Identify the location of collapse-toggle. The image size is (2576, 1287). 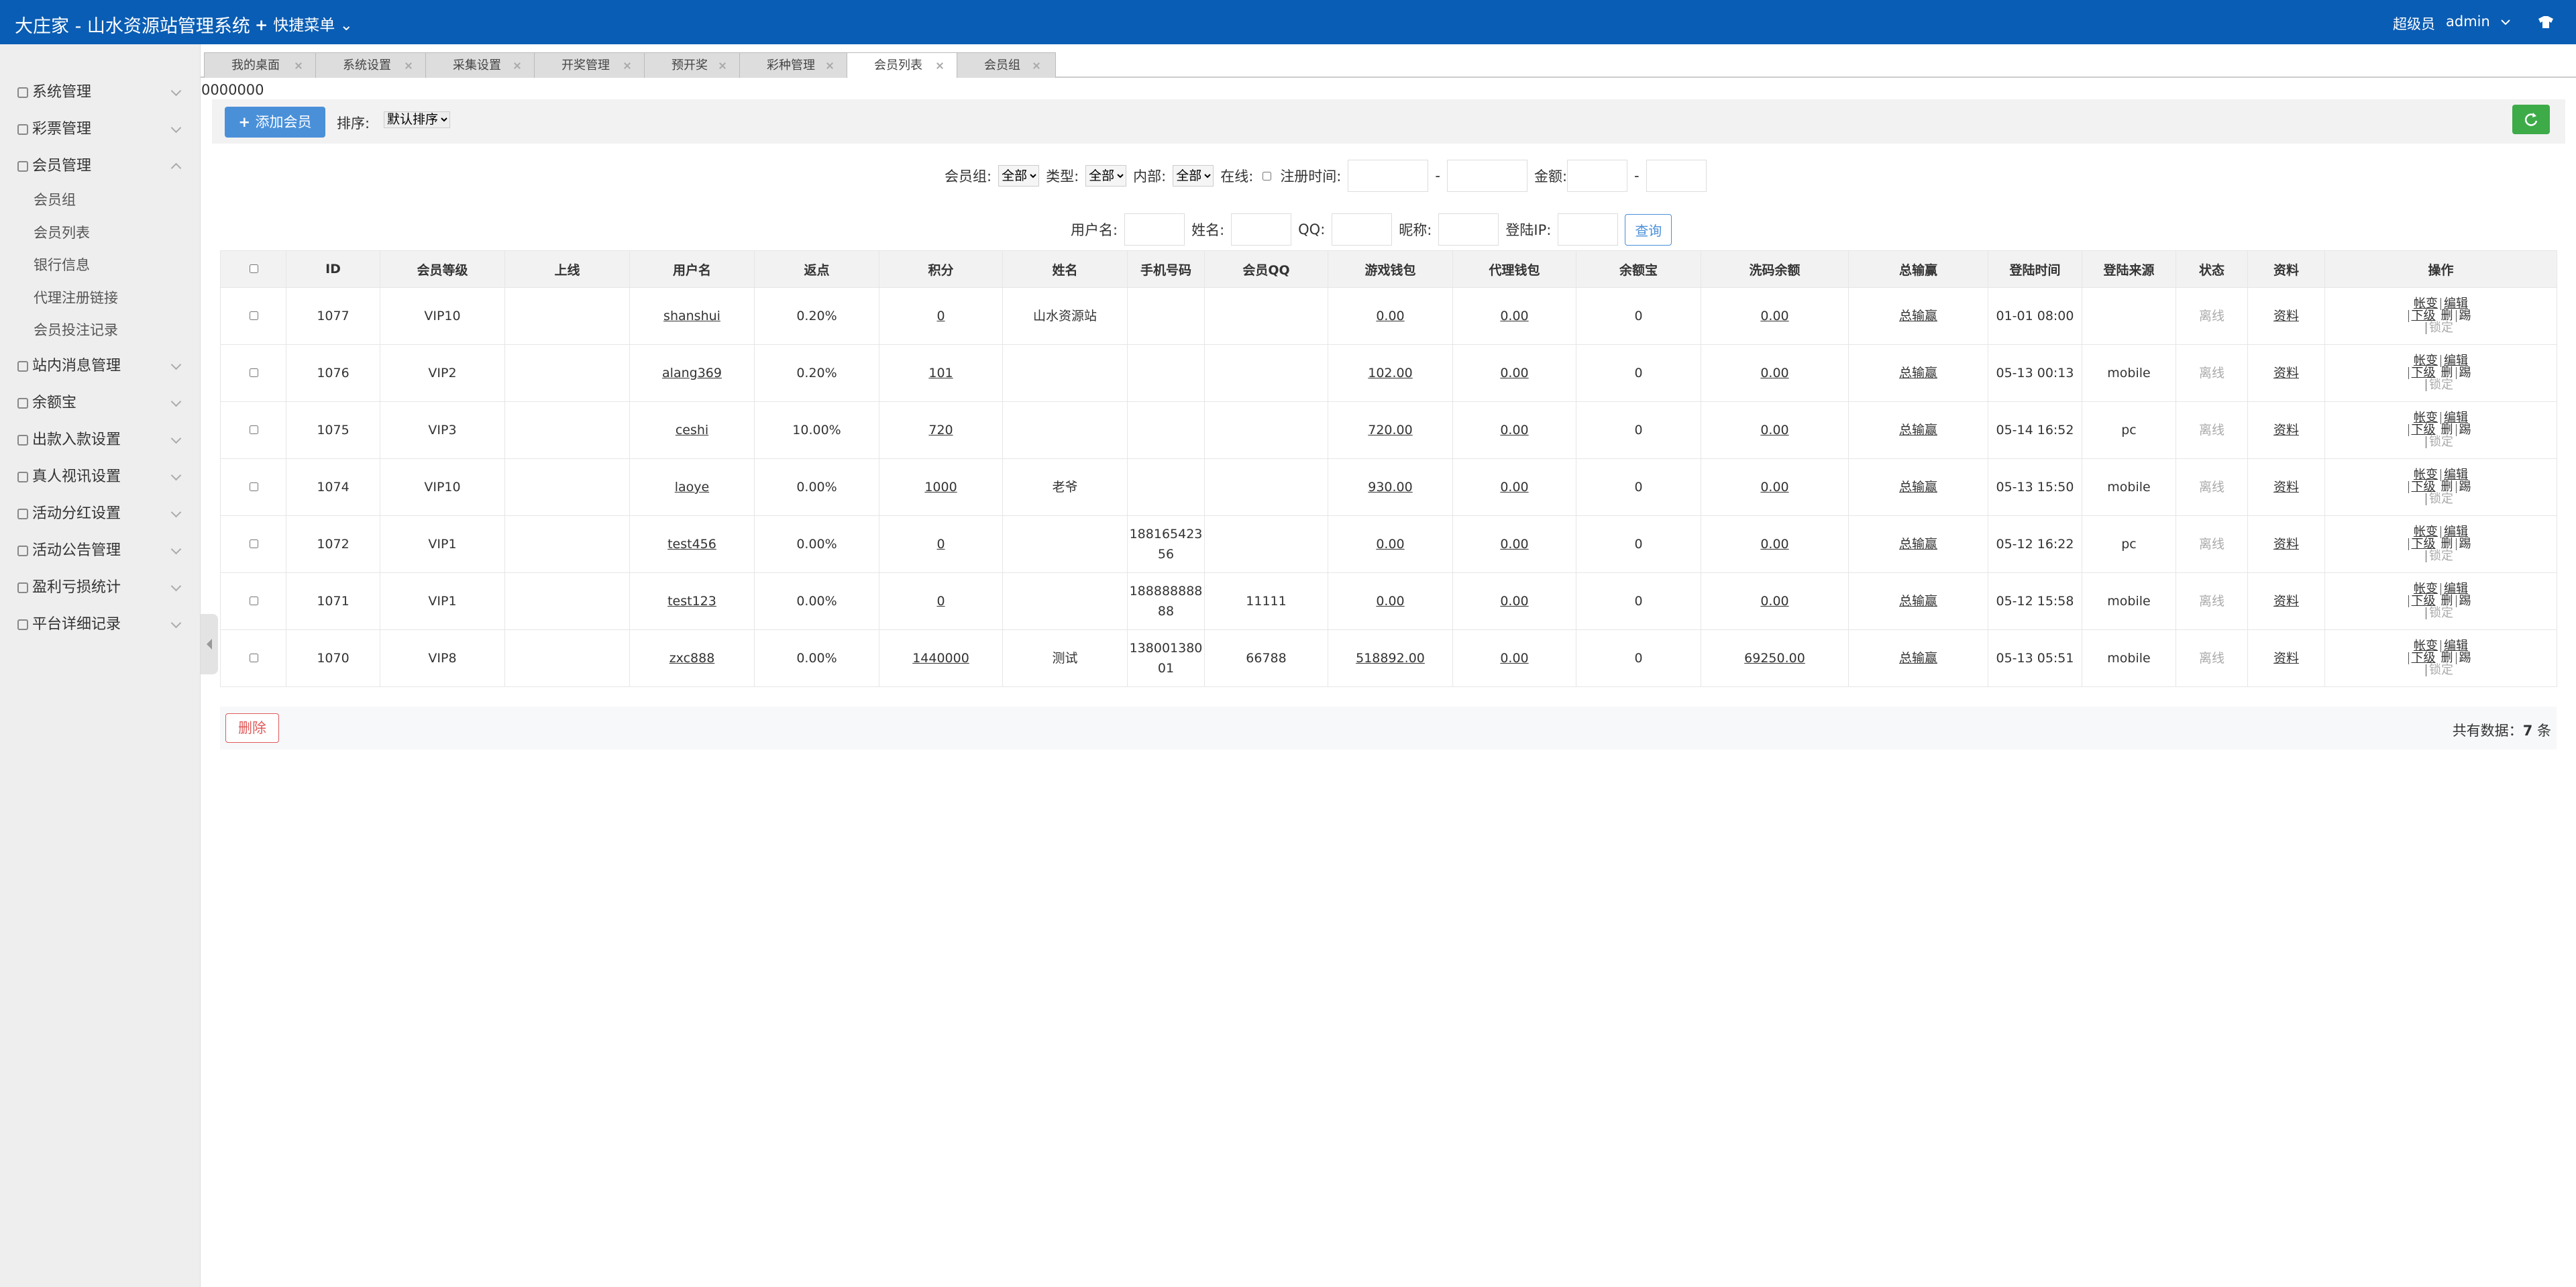
(209, 644).